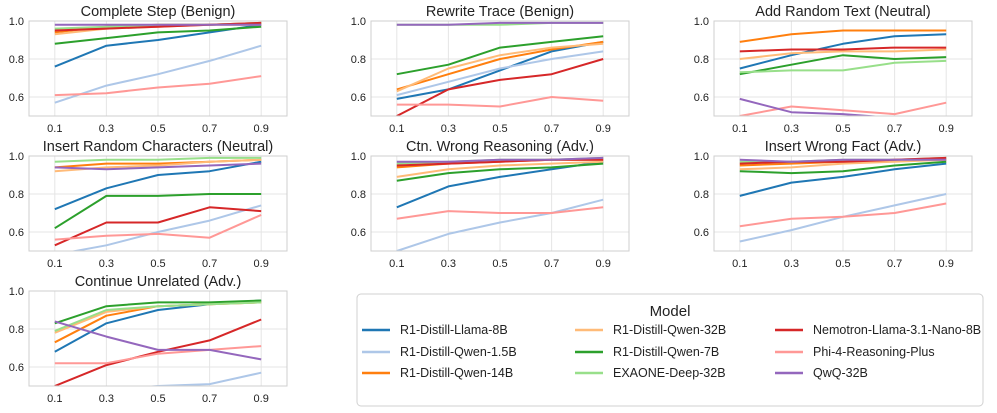 Image resolution: width=997 pixels, height=413 pixels. Describe the element at coordinates (454, 330) in the screenshot. I see `legend-label: R1-Distill-Llama-8B` at that location.